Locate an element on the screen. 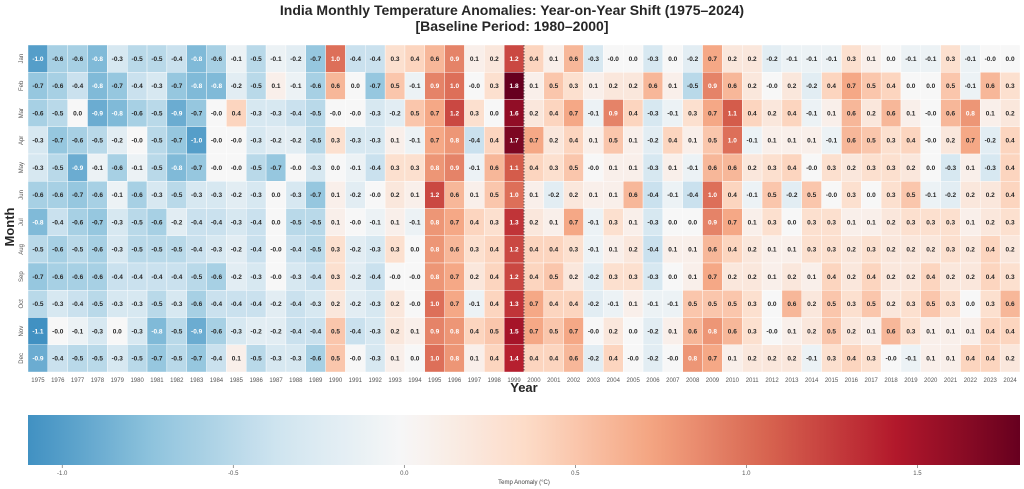  x-tick-label: 1988 is located at coordinates (296, 381).